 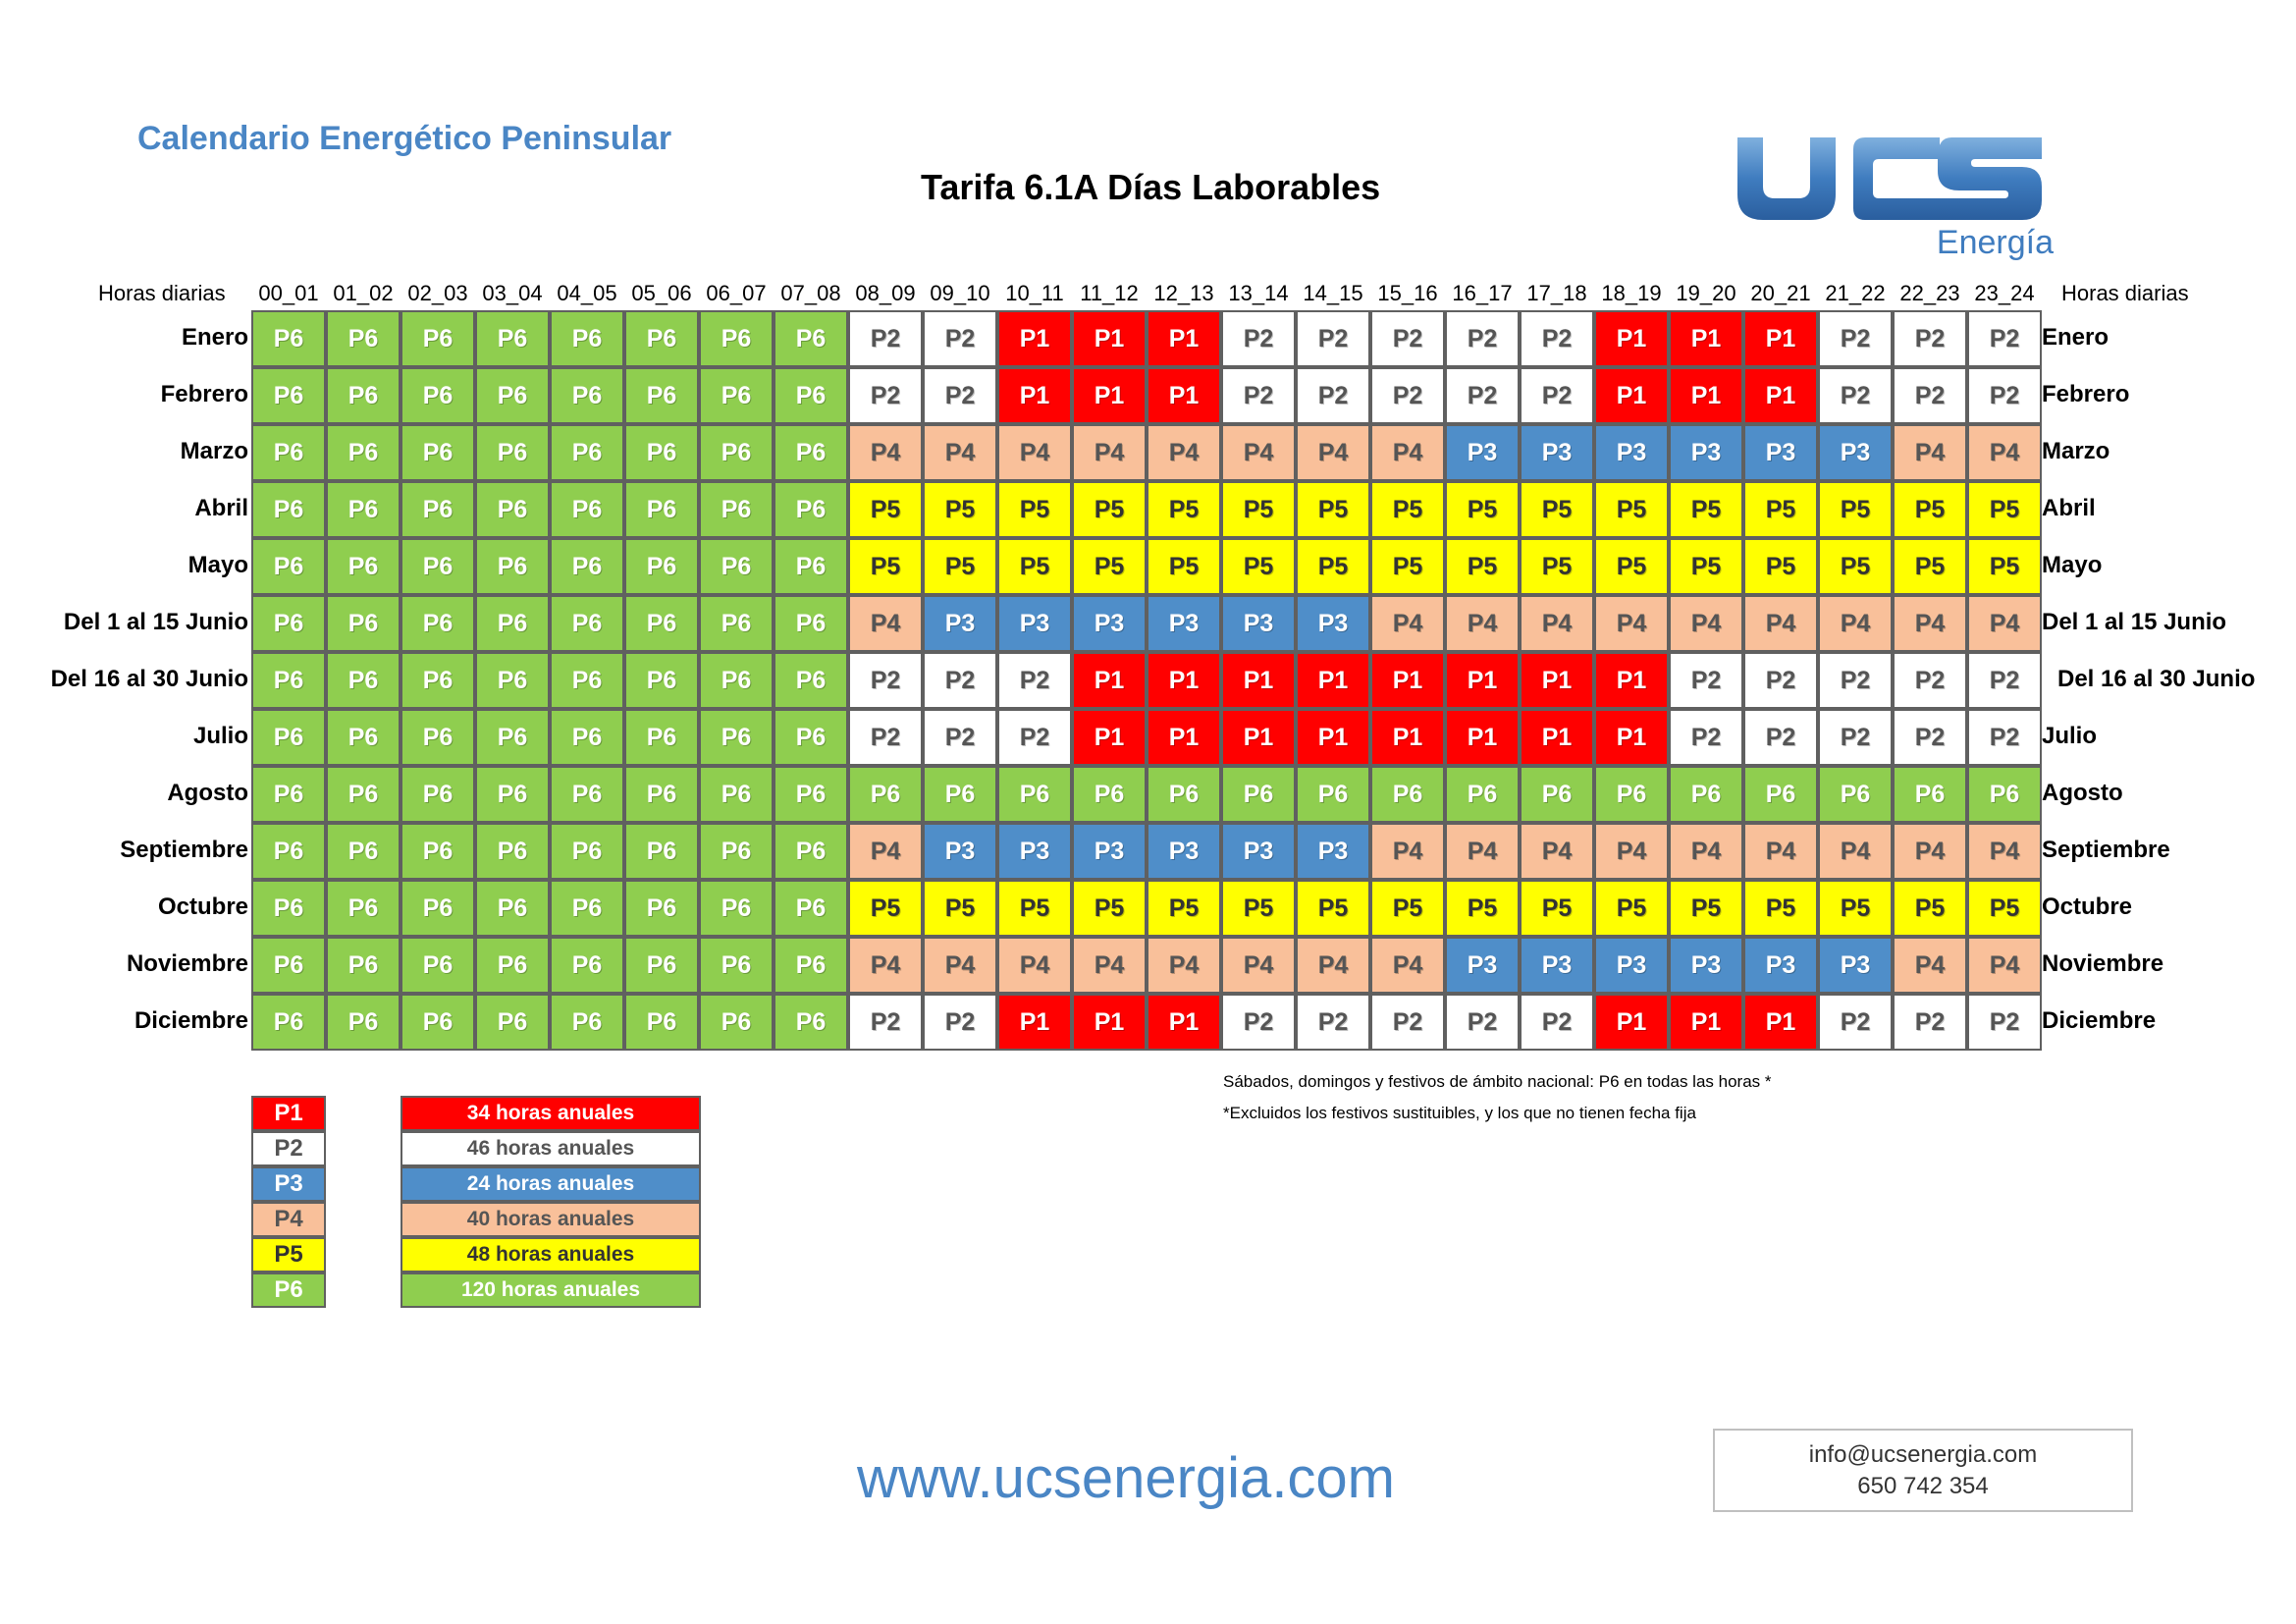 What do you see at coordinates (885, 293) in the screenshot?
I see `hour-header: 08_09` at bounding box center [885, 293].